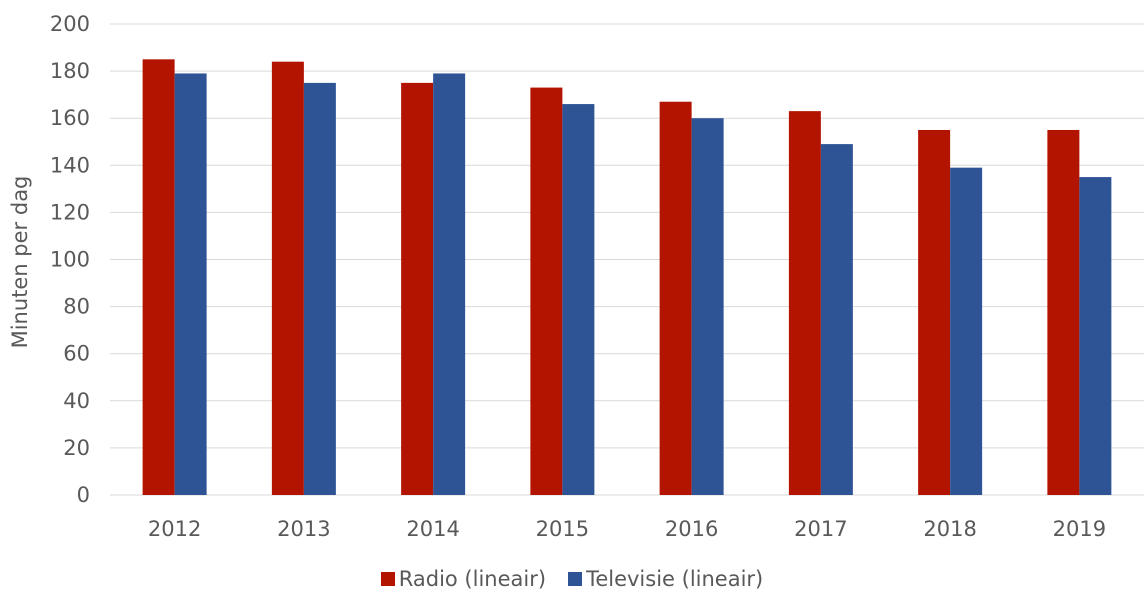 The height and width of the screenshot is (594, 1144). What do you see at coordinates (76, 354) in the screenshot?
I see `y-tick-label: 60` at bounding box center [76, 354].